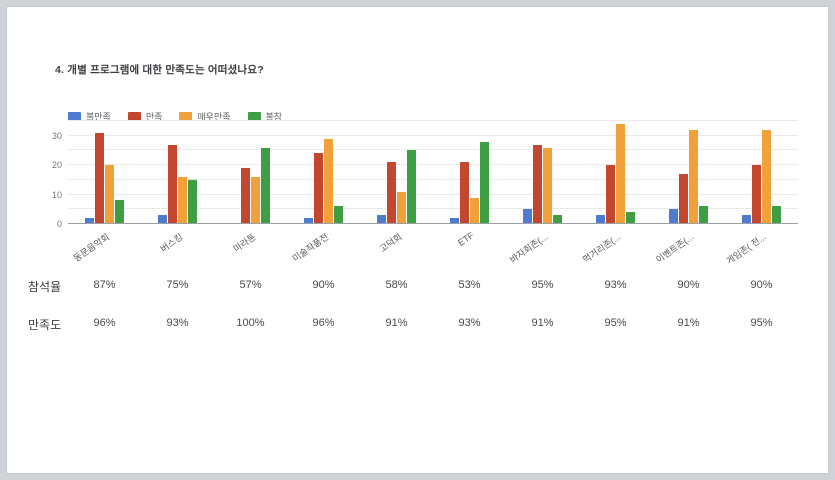 This screenshot has width=835, height=480. Describe the element at coordinates (45, 287) in the screenshot. I see `attendance-rate-label: 참석율` at that location.